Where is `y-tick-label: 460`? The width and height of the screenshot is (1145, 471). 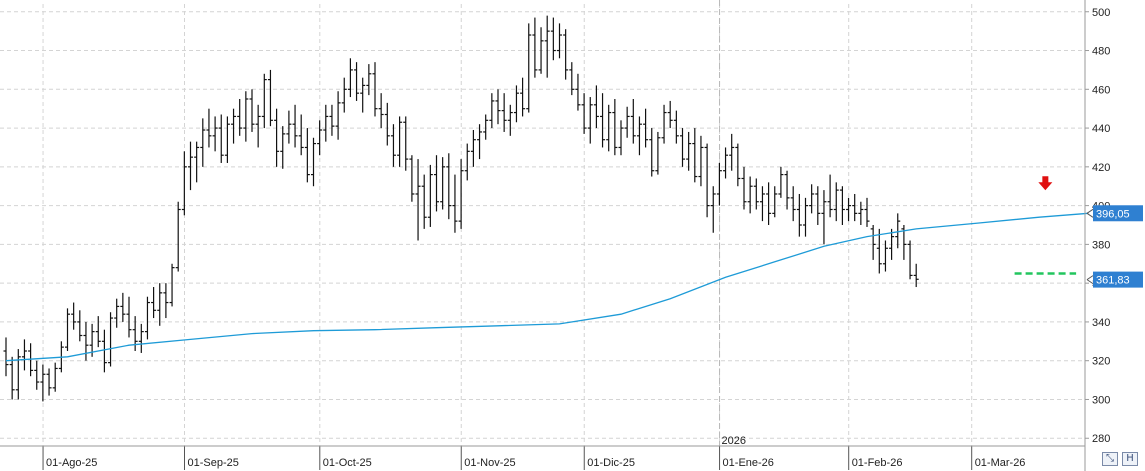
y-tick-label: 460 is located at coordinates (1101, 90).